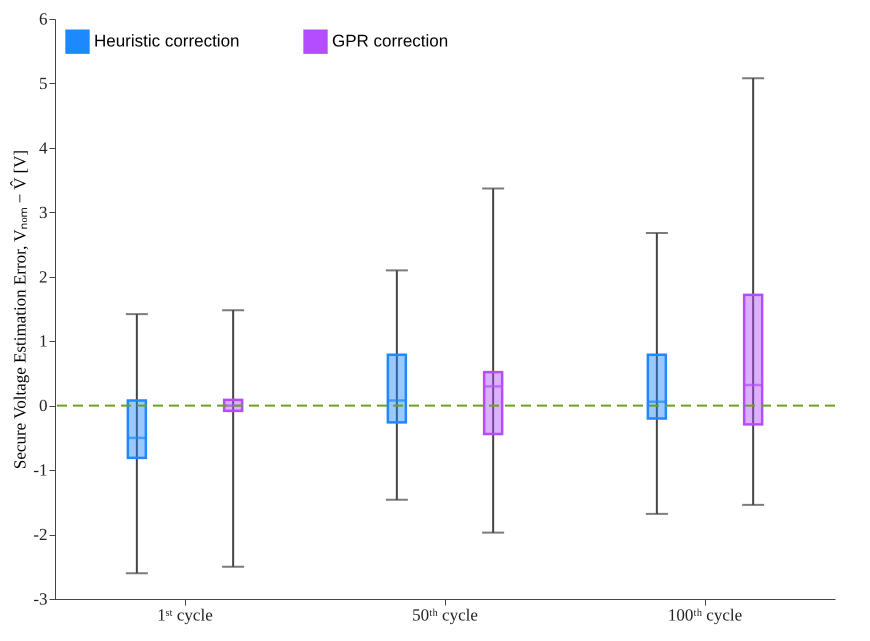  Describe the element at coordinates (40, 599) in the screenshot. I see `y-tick-label: -3` at that location.